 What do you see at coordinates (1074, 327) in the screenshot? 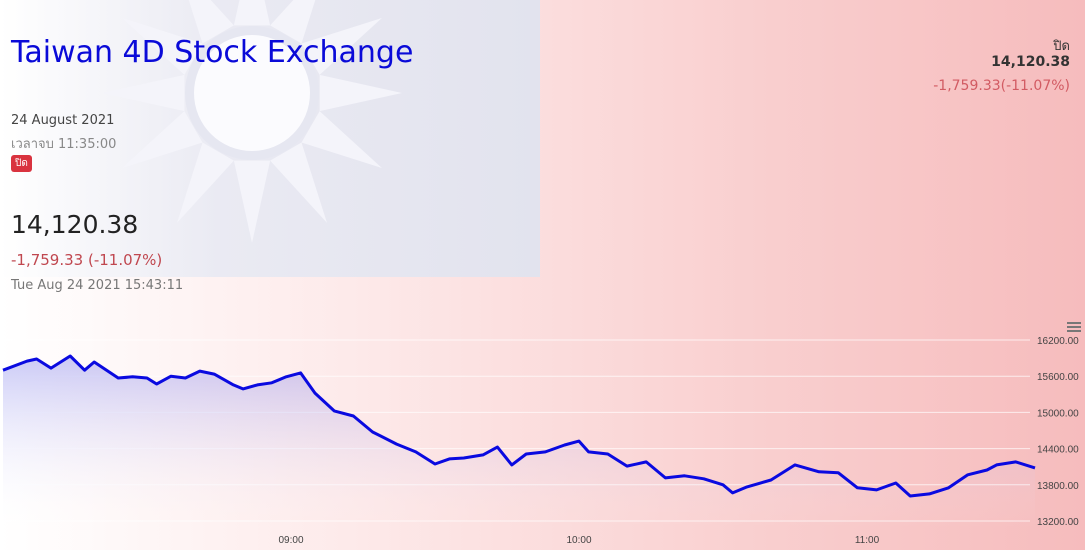
I see `hamburger-menu-icon` at bounding box center [1074, 327].